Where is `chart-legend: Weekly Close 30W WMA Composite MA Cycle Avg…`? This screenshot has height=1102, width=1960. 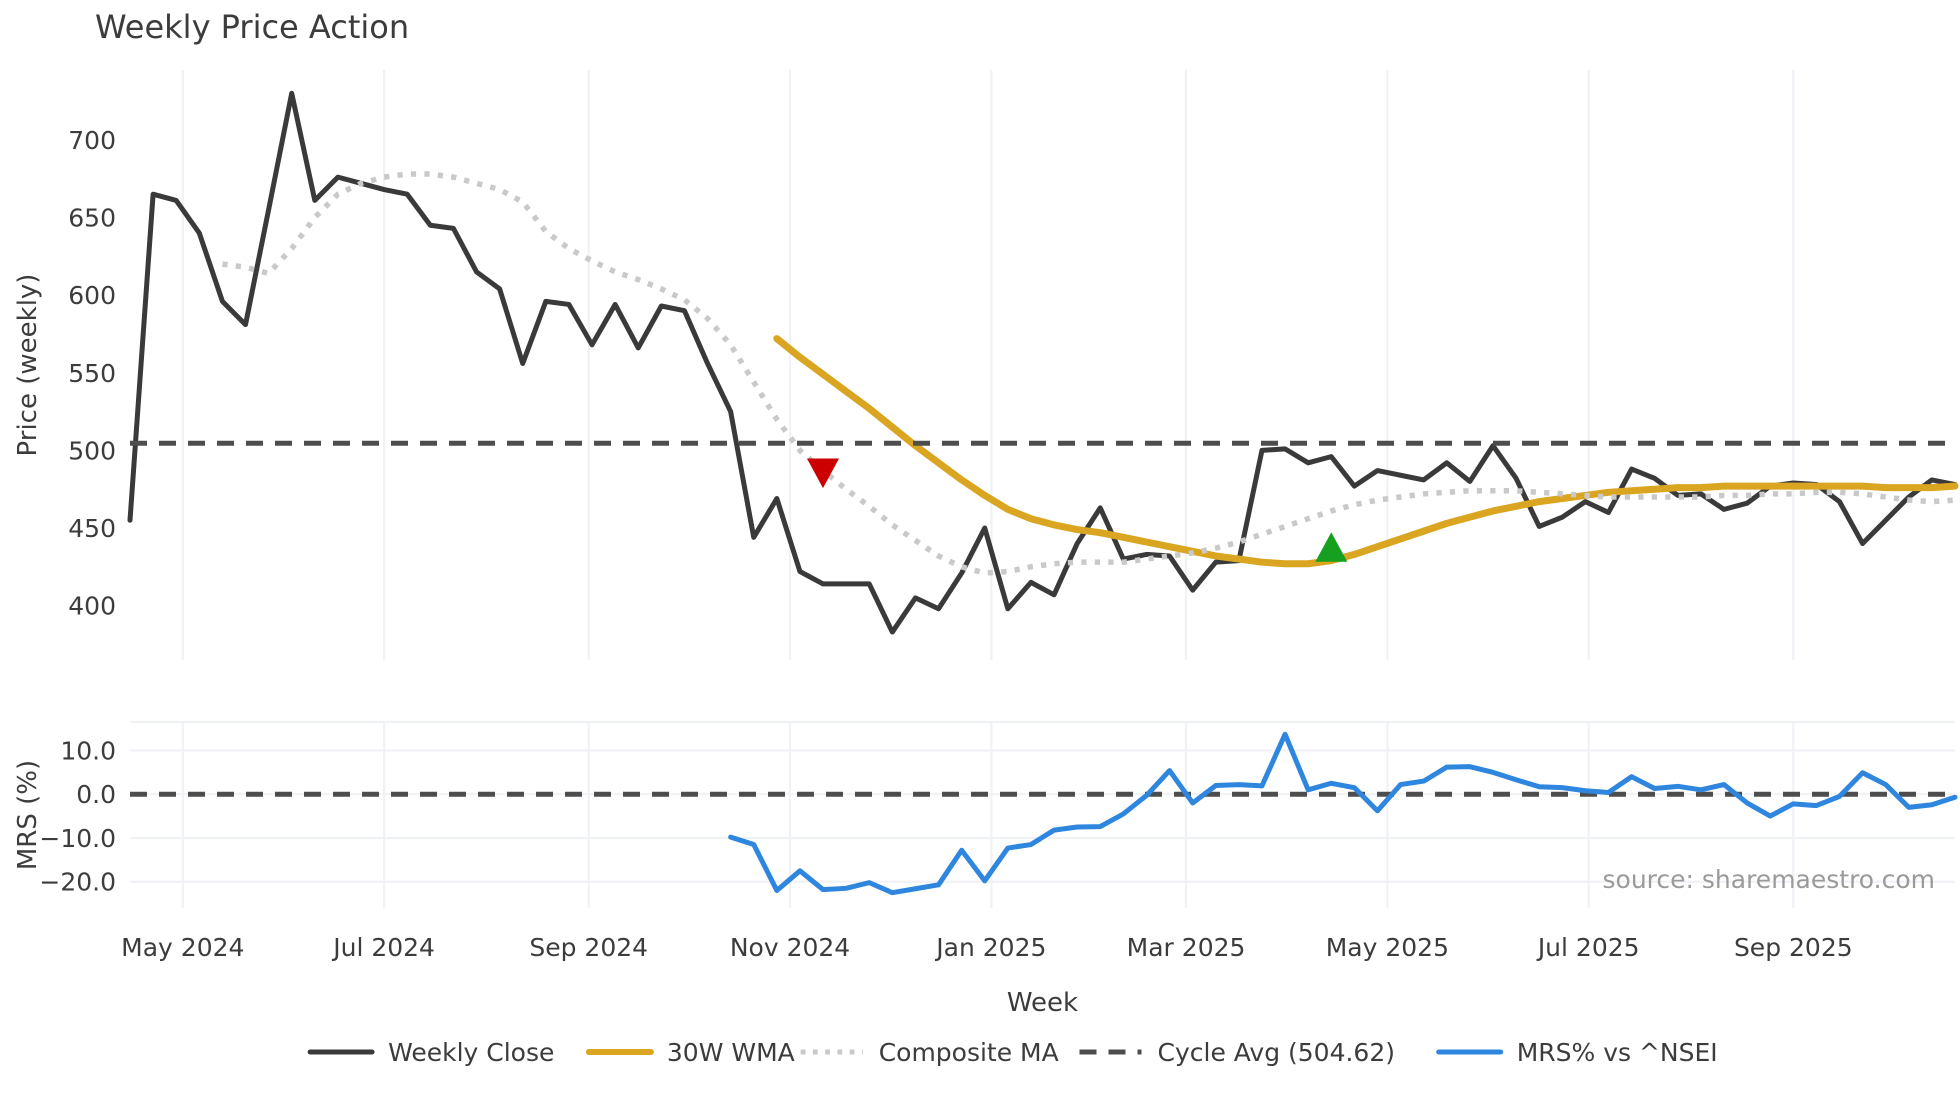 chart-legend: Weekly Close 30W WMA Composite MA Cycle Avg… is located at coordinates (1012, 1052).